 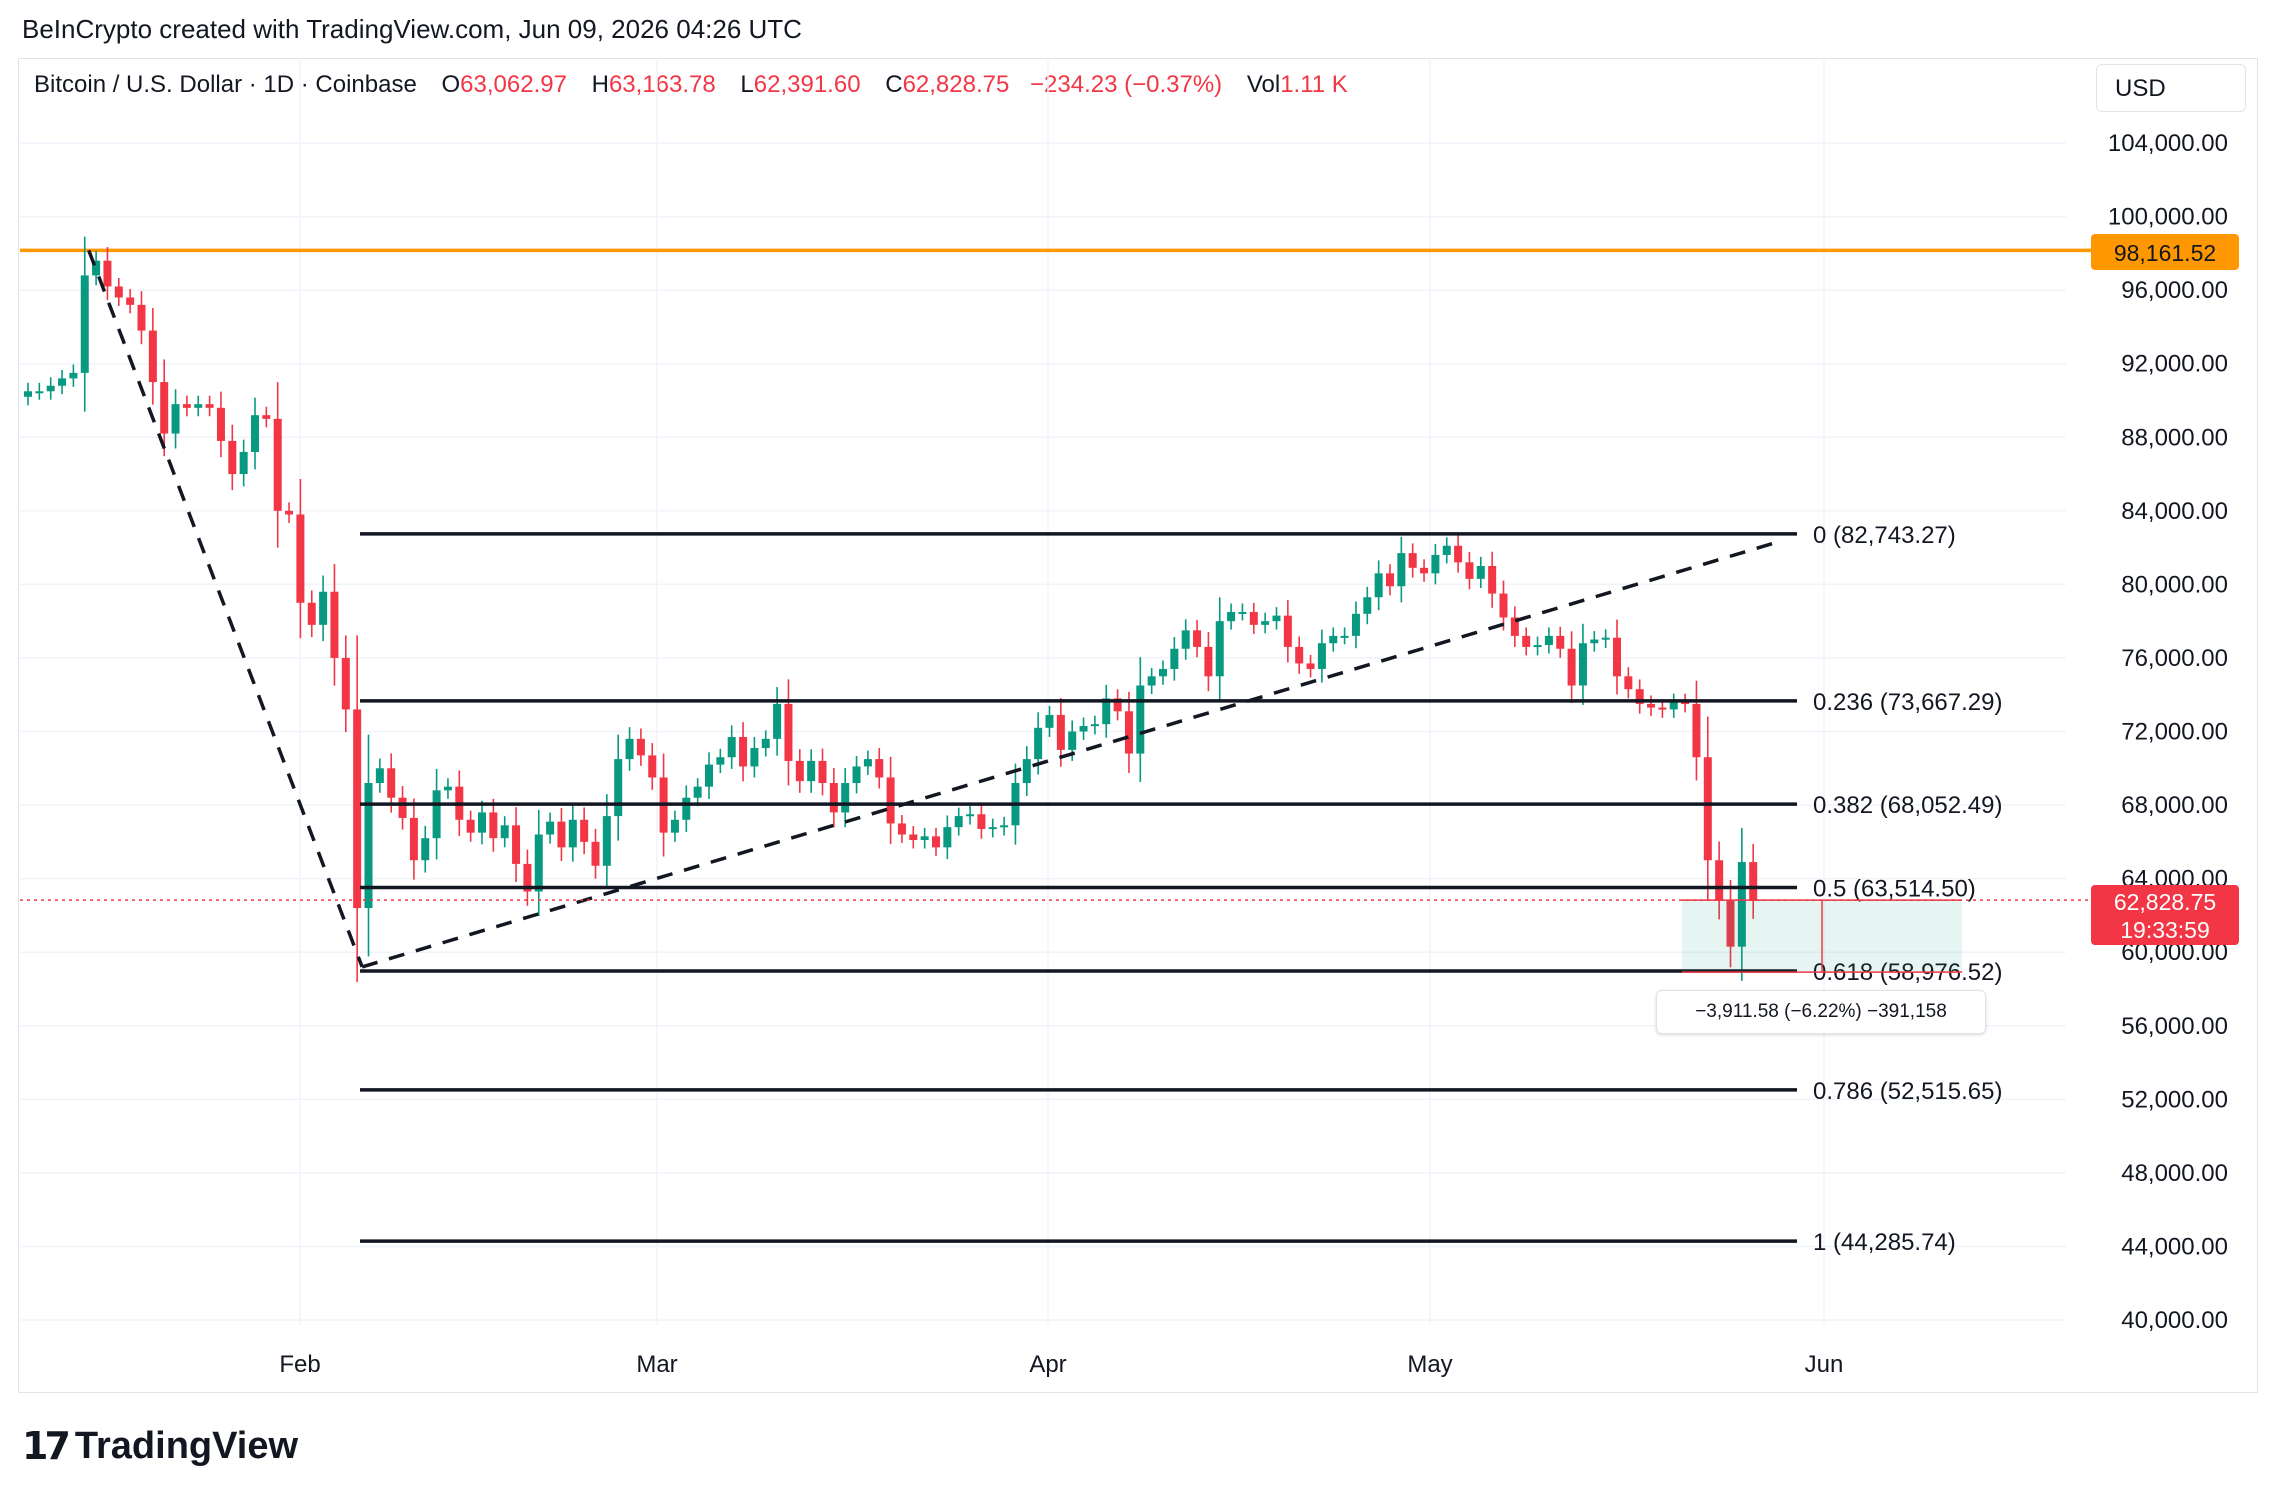 What do you see at coordinates (225, 84) in the screenshot?
I see `symbol-title: Bitcoin / U.S. Dollar · 1D · Coinbase` at bounding box center [225, 84].